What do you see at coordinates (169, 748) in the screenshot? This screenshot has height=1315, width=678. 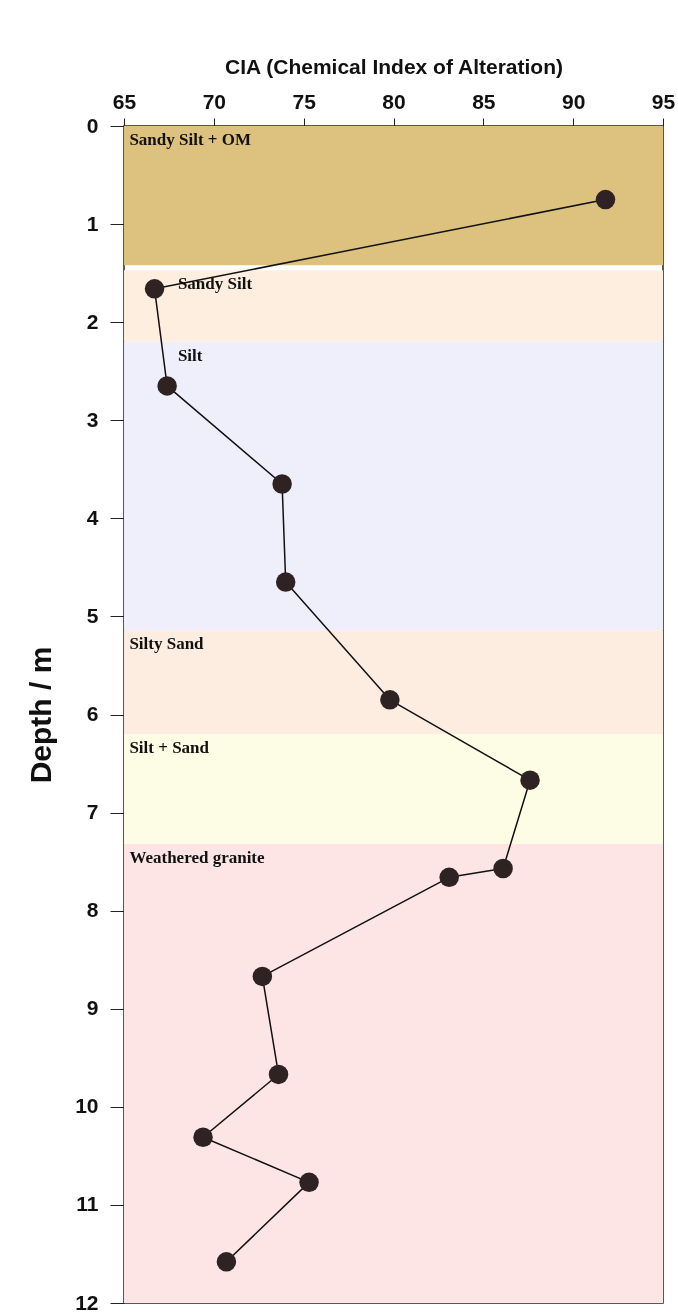 I see `band-label: Silt + Sand` at bounding box center [169, 748].